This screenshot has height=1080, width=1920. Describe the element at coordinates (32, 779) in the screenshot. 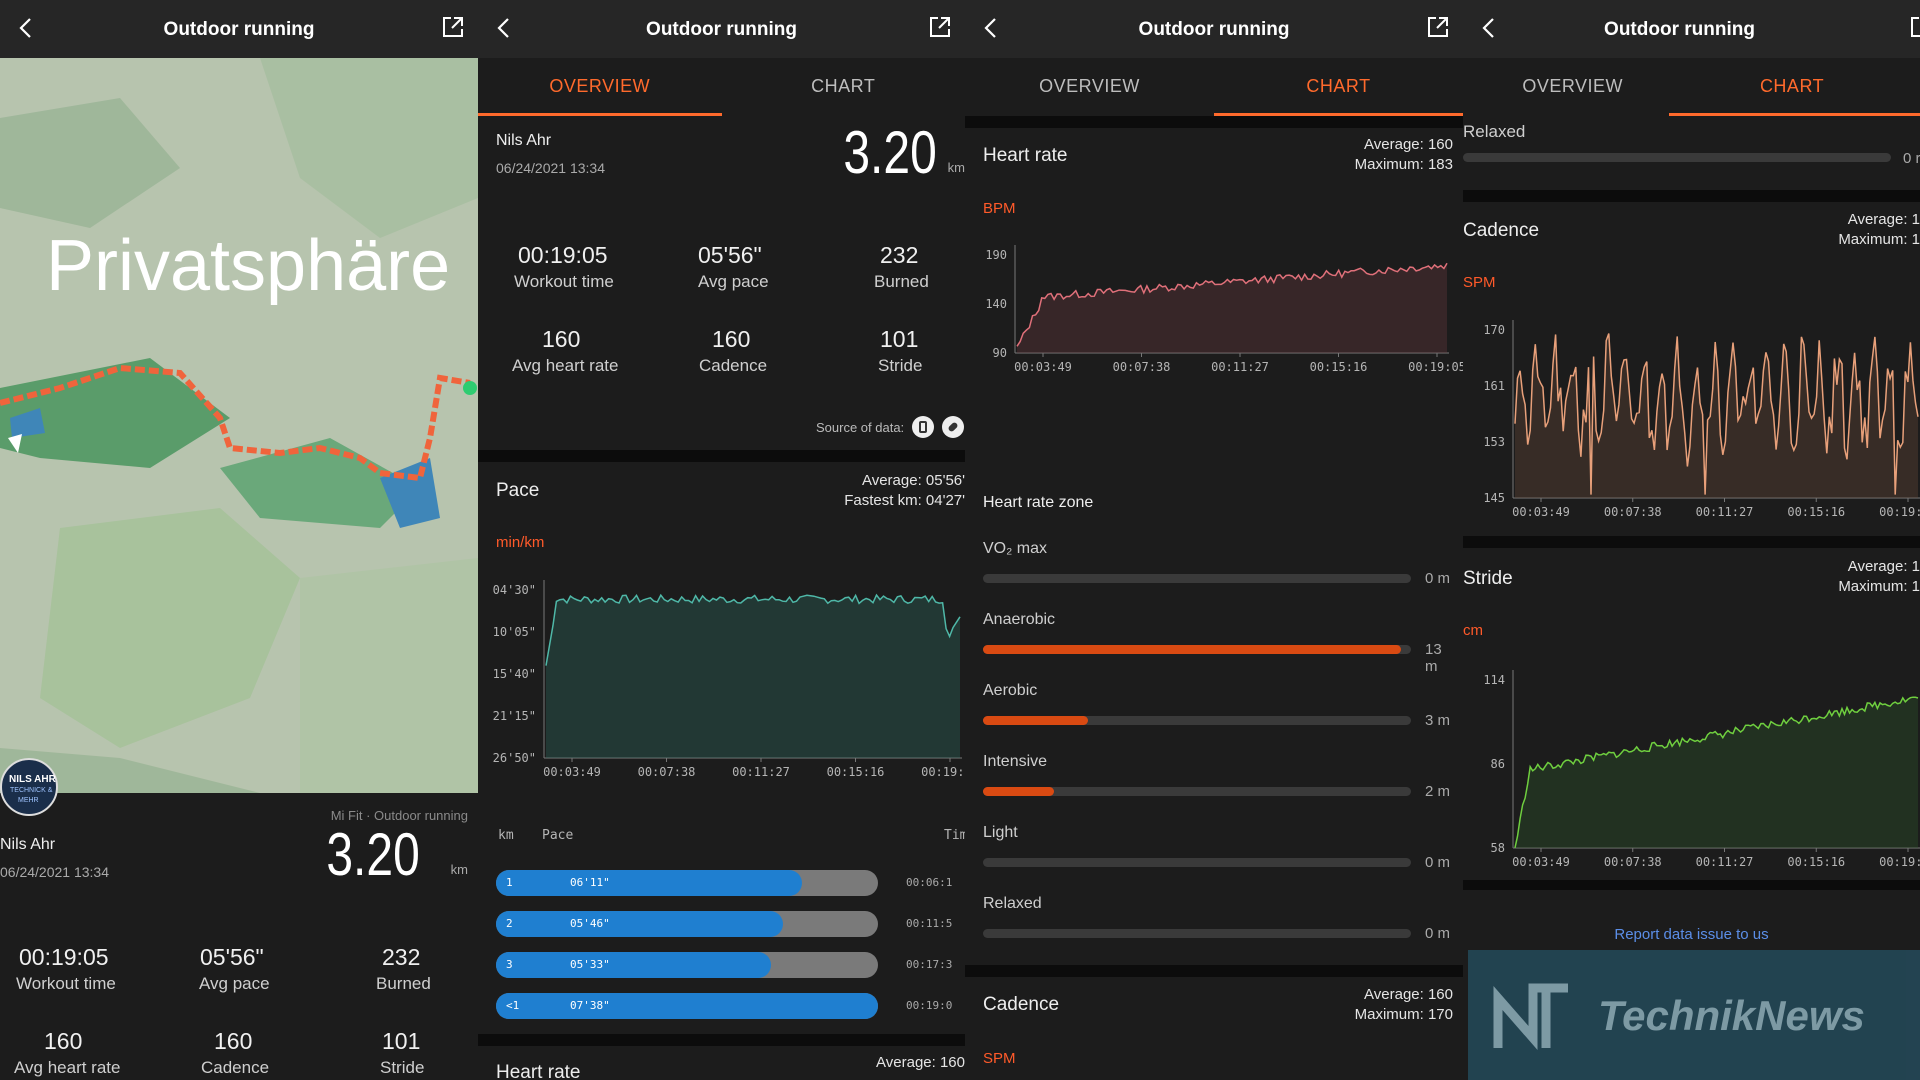

I see `logo-line-1: NILS AHR` at that location.